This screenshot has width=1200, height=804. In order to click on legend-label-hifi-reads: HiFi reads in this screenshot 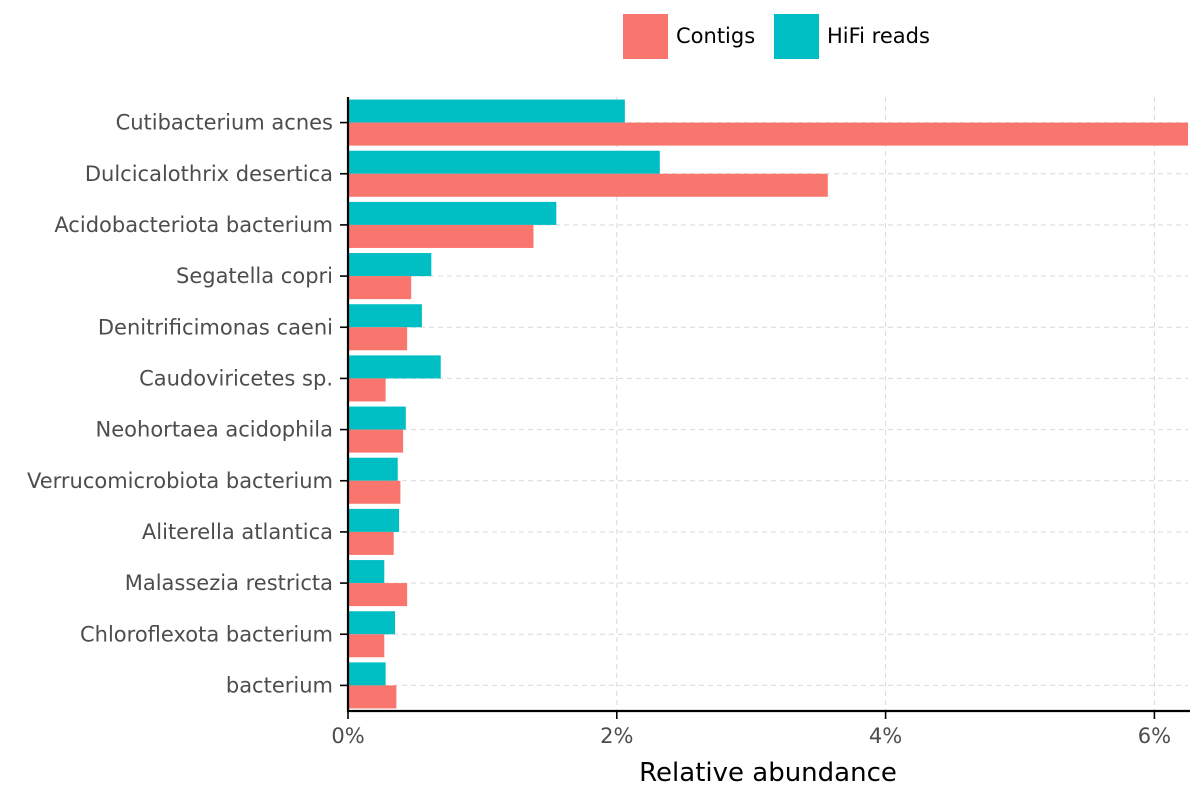, I will do `click(878, 36)`.